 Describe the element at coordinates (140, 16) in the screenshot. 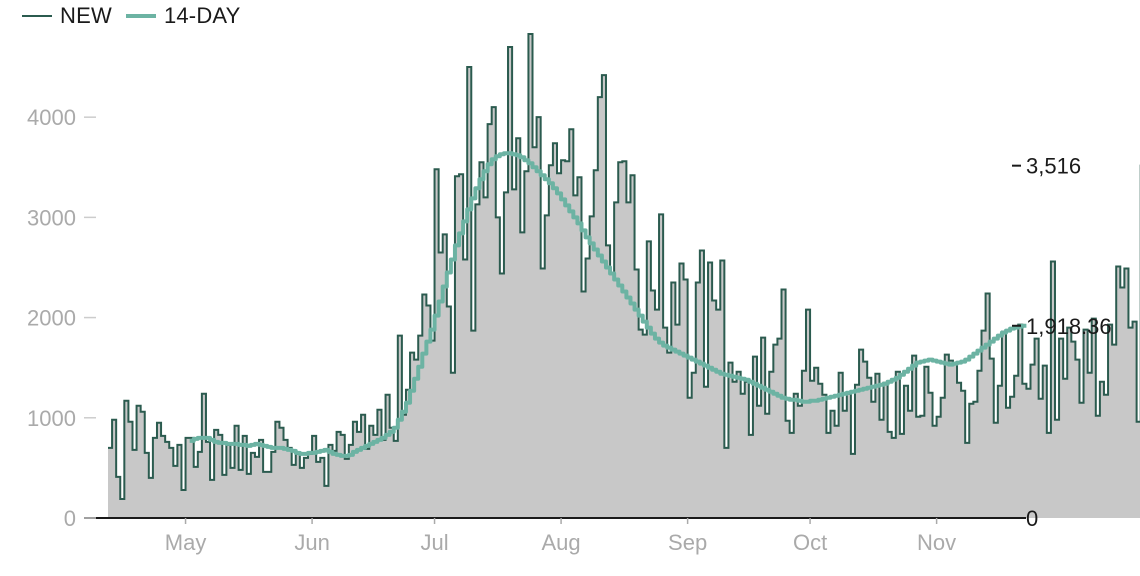

I see `legend-swatch-14day` at that location.